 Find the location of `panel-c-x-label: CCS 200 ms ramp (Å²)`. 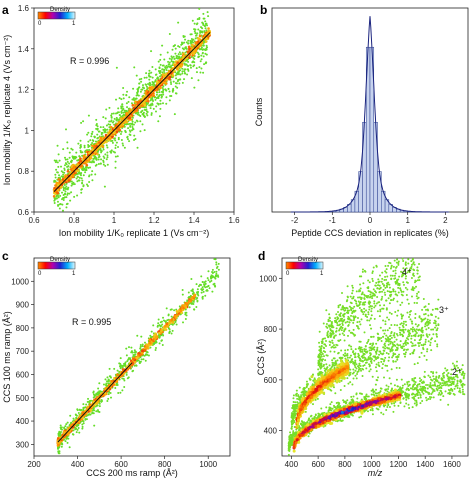

panel-c-x-label: CCS 200 ms ramp (Å²) is located at coordinates (132, 473).